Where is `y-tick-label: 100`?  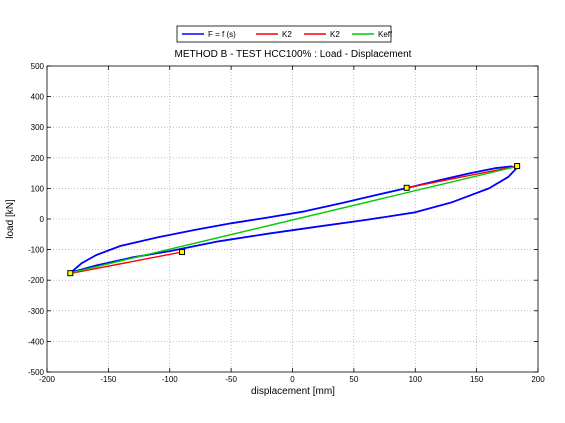 y-tick-label: 100 is located at coordinates (38, 188).